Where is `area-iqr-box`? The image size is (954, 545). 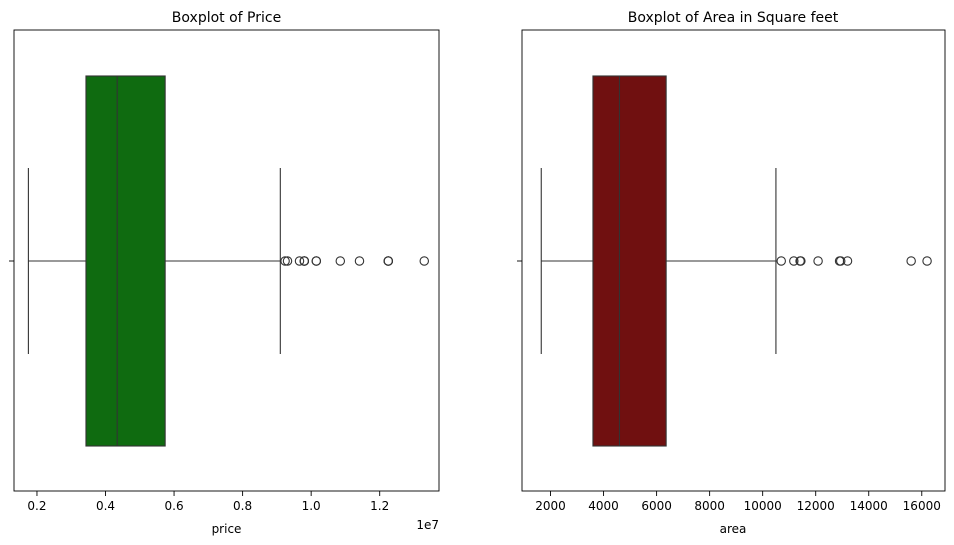
area-iqr-box is located at coordinates (629, 261).